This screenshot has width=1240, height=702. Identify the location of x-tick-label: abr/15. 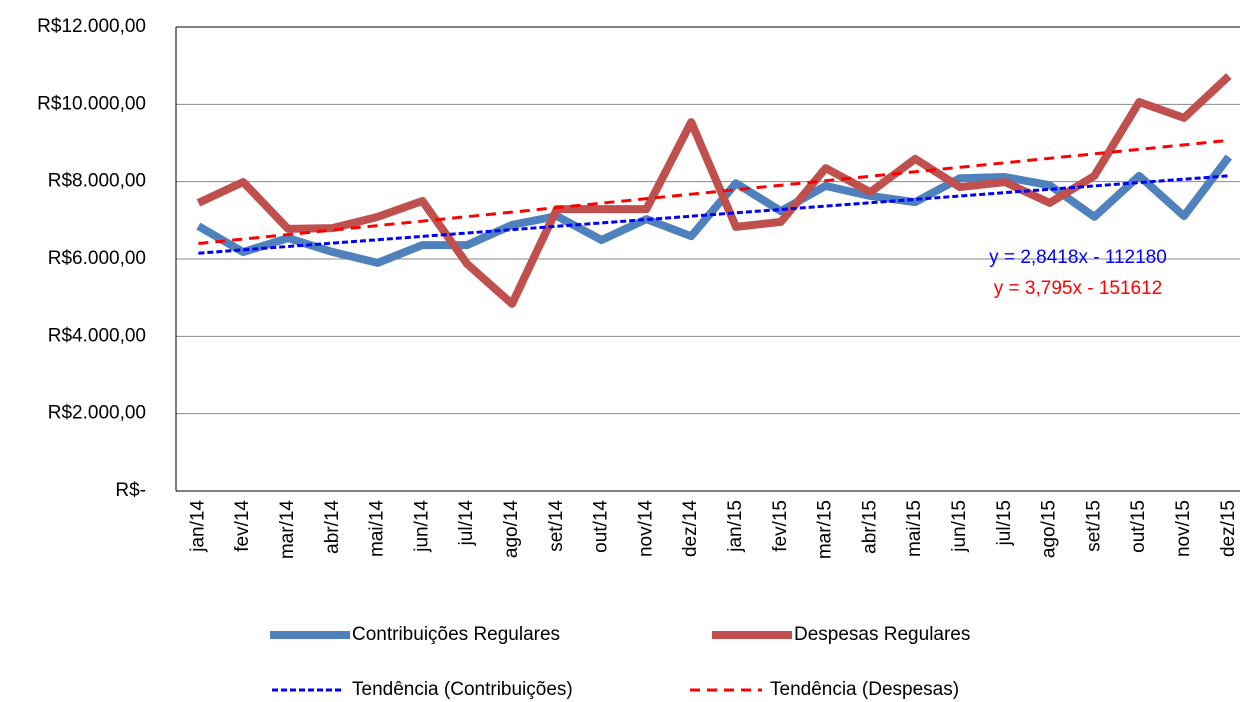
(869, 527).